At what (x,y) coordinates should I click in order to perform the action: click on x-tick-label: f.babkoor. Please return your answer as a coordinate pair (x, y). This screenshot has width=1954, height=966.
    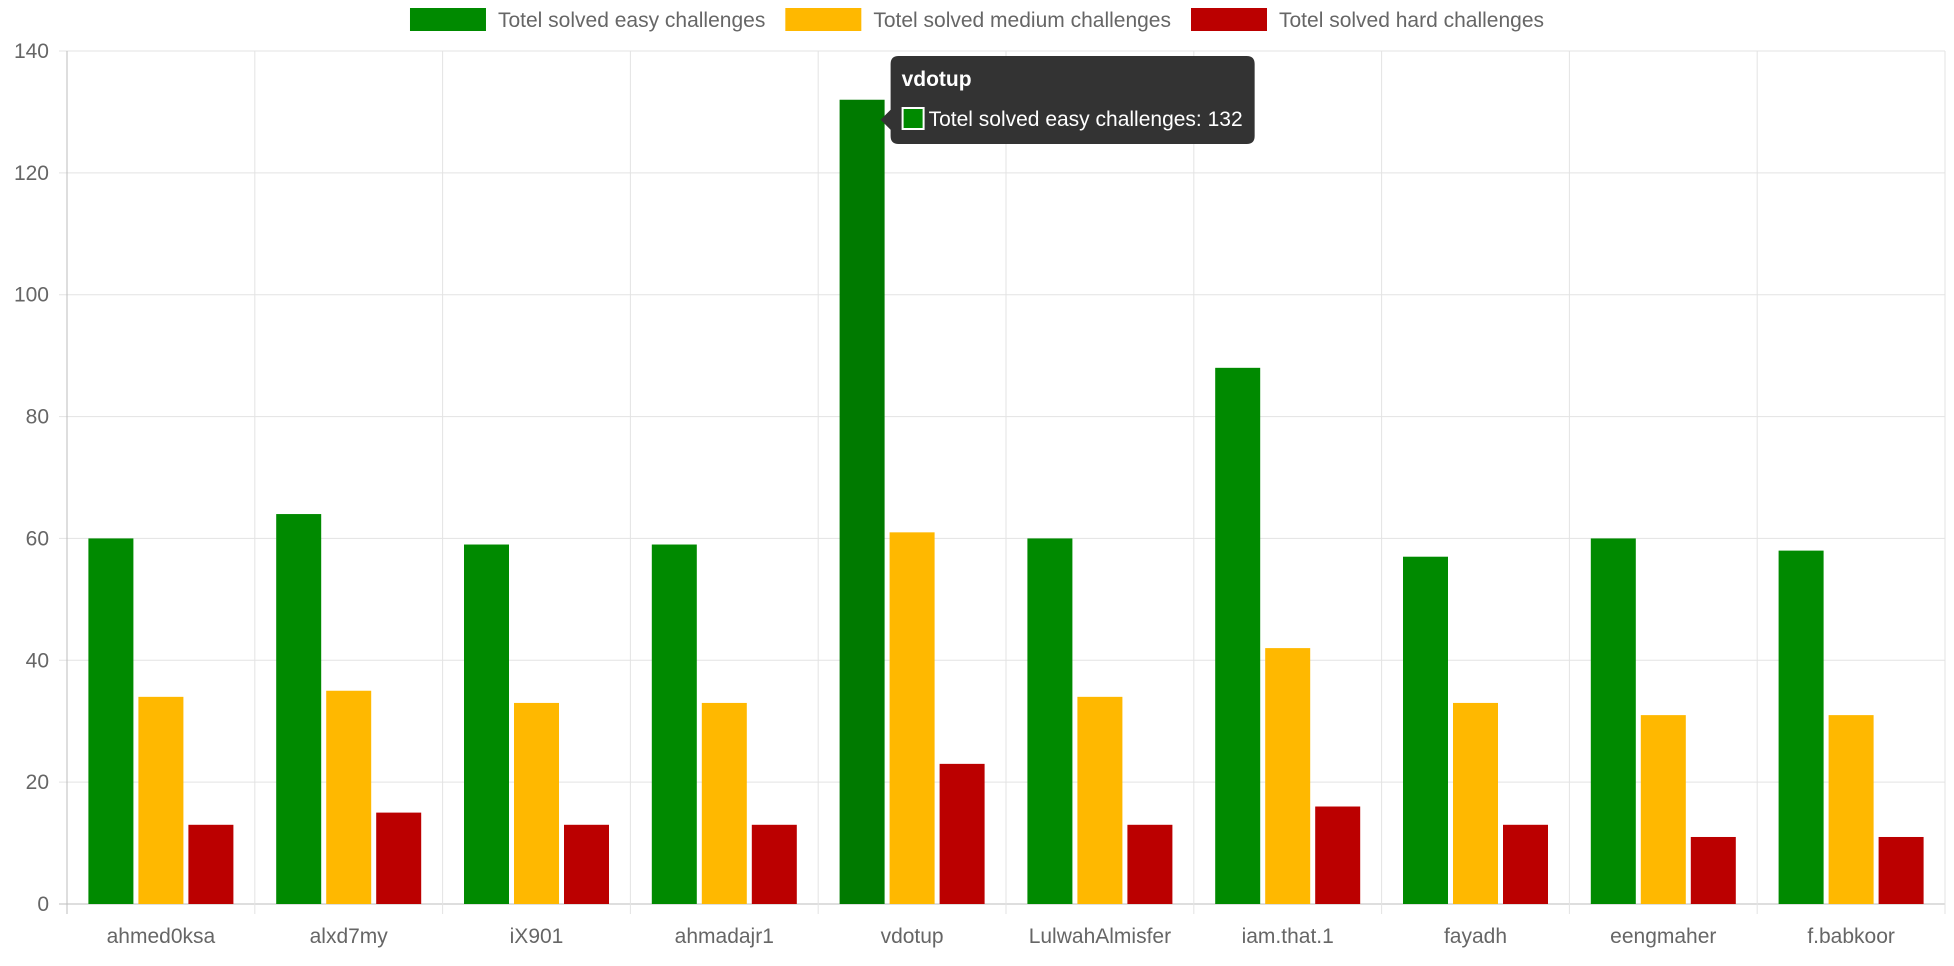
    Looking at the image, I should click on (1851, 936).